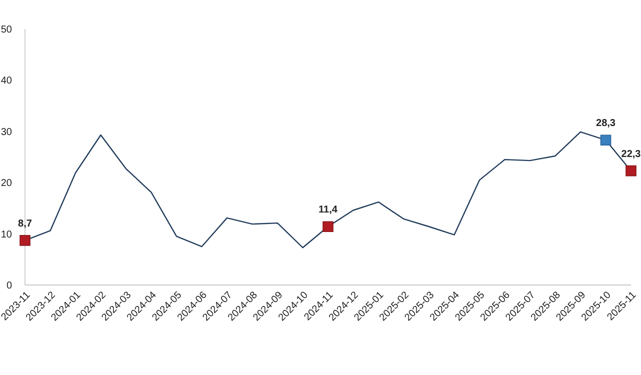 The height and width of the screenshot is (375, 641). What do you see at coordinates (6, 81) in the screenshot?
I see `y-tick-label: 40` at bounding box center [6, 81].